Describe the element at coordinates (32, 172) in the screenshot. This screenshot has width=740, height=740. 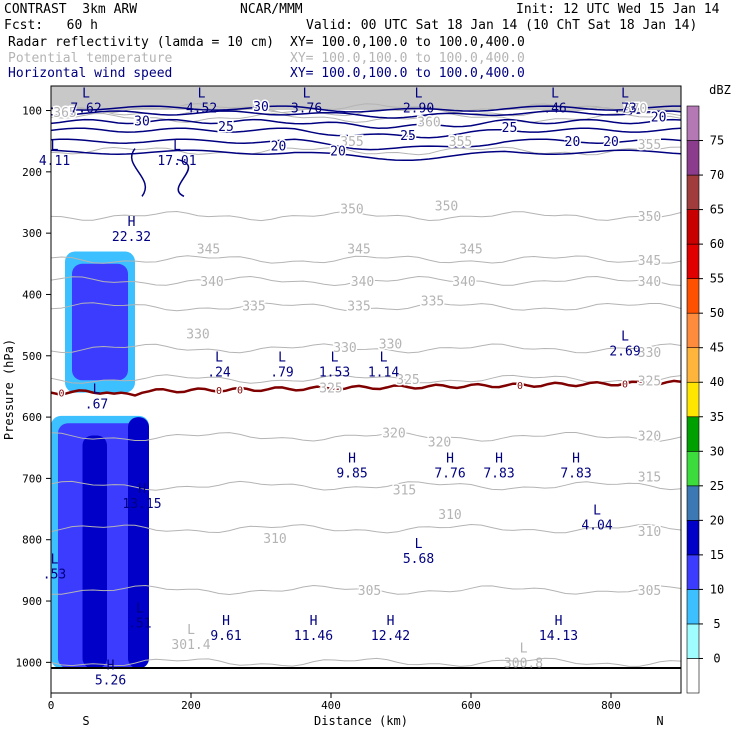
I see `y-tick-label: 200` at that location.